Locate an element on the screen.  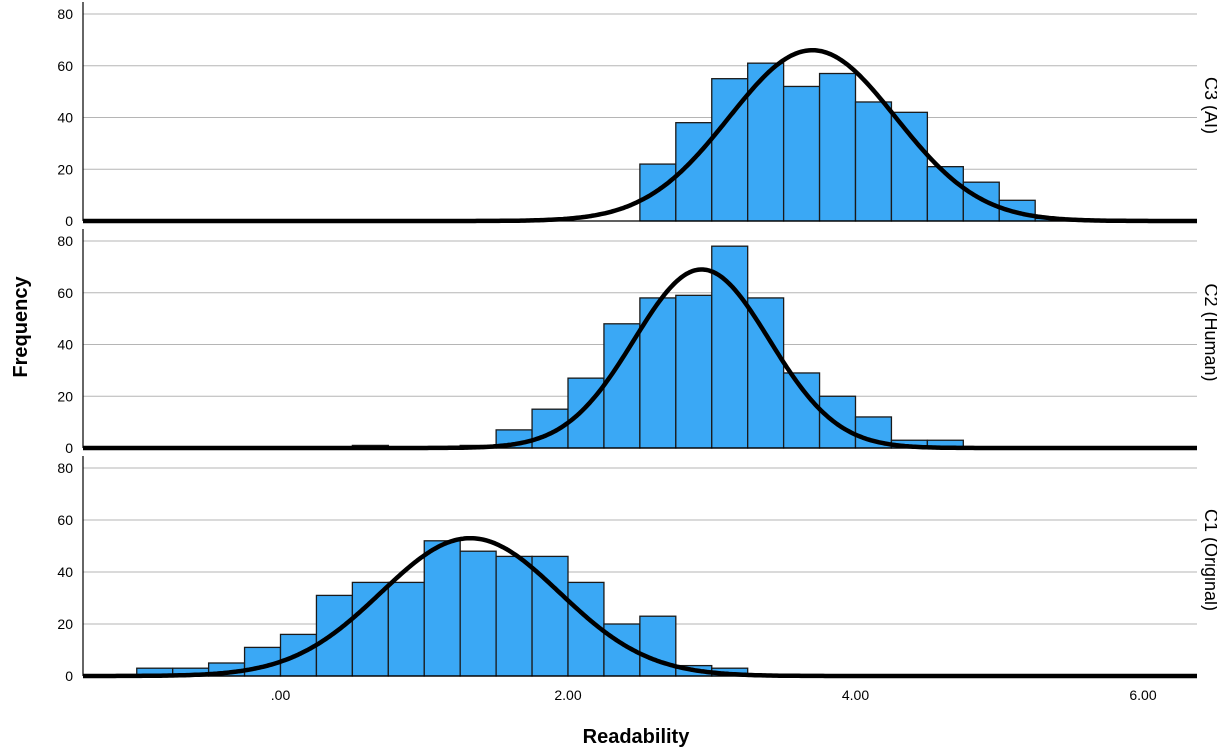
x-tick-label: 2.00 is located at coordinates (567, 695).